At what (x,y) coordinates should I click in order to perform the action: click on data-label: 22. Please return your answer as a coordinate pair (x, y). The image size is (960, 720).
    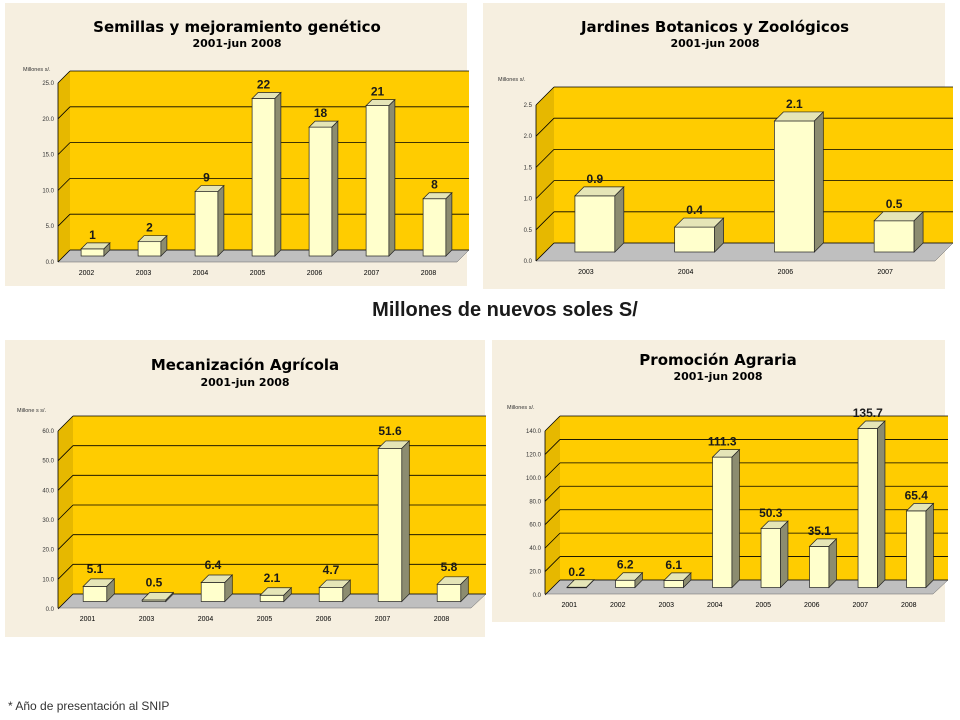
    Looking at the image, I should click on (264, 84).